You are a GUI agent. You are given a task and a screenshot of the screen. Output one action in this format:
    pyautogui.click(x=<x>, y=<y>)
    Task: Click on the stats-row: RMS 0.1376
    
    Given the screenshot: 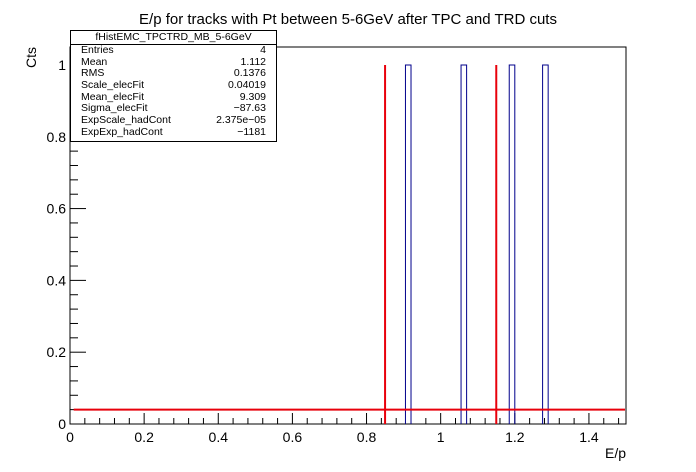 What is the action you would take?
    pyautogui.click(x=173, y=74)
    